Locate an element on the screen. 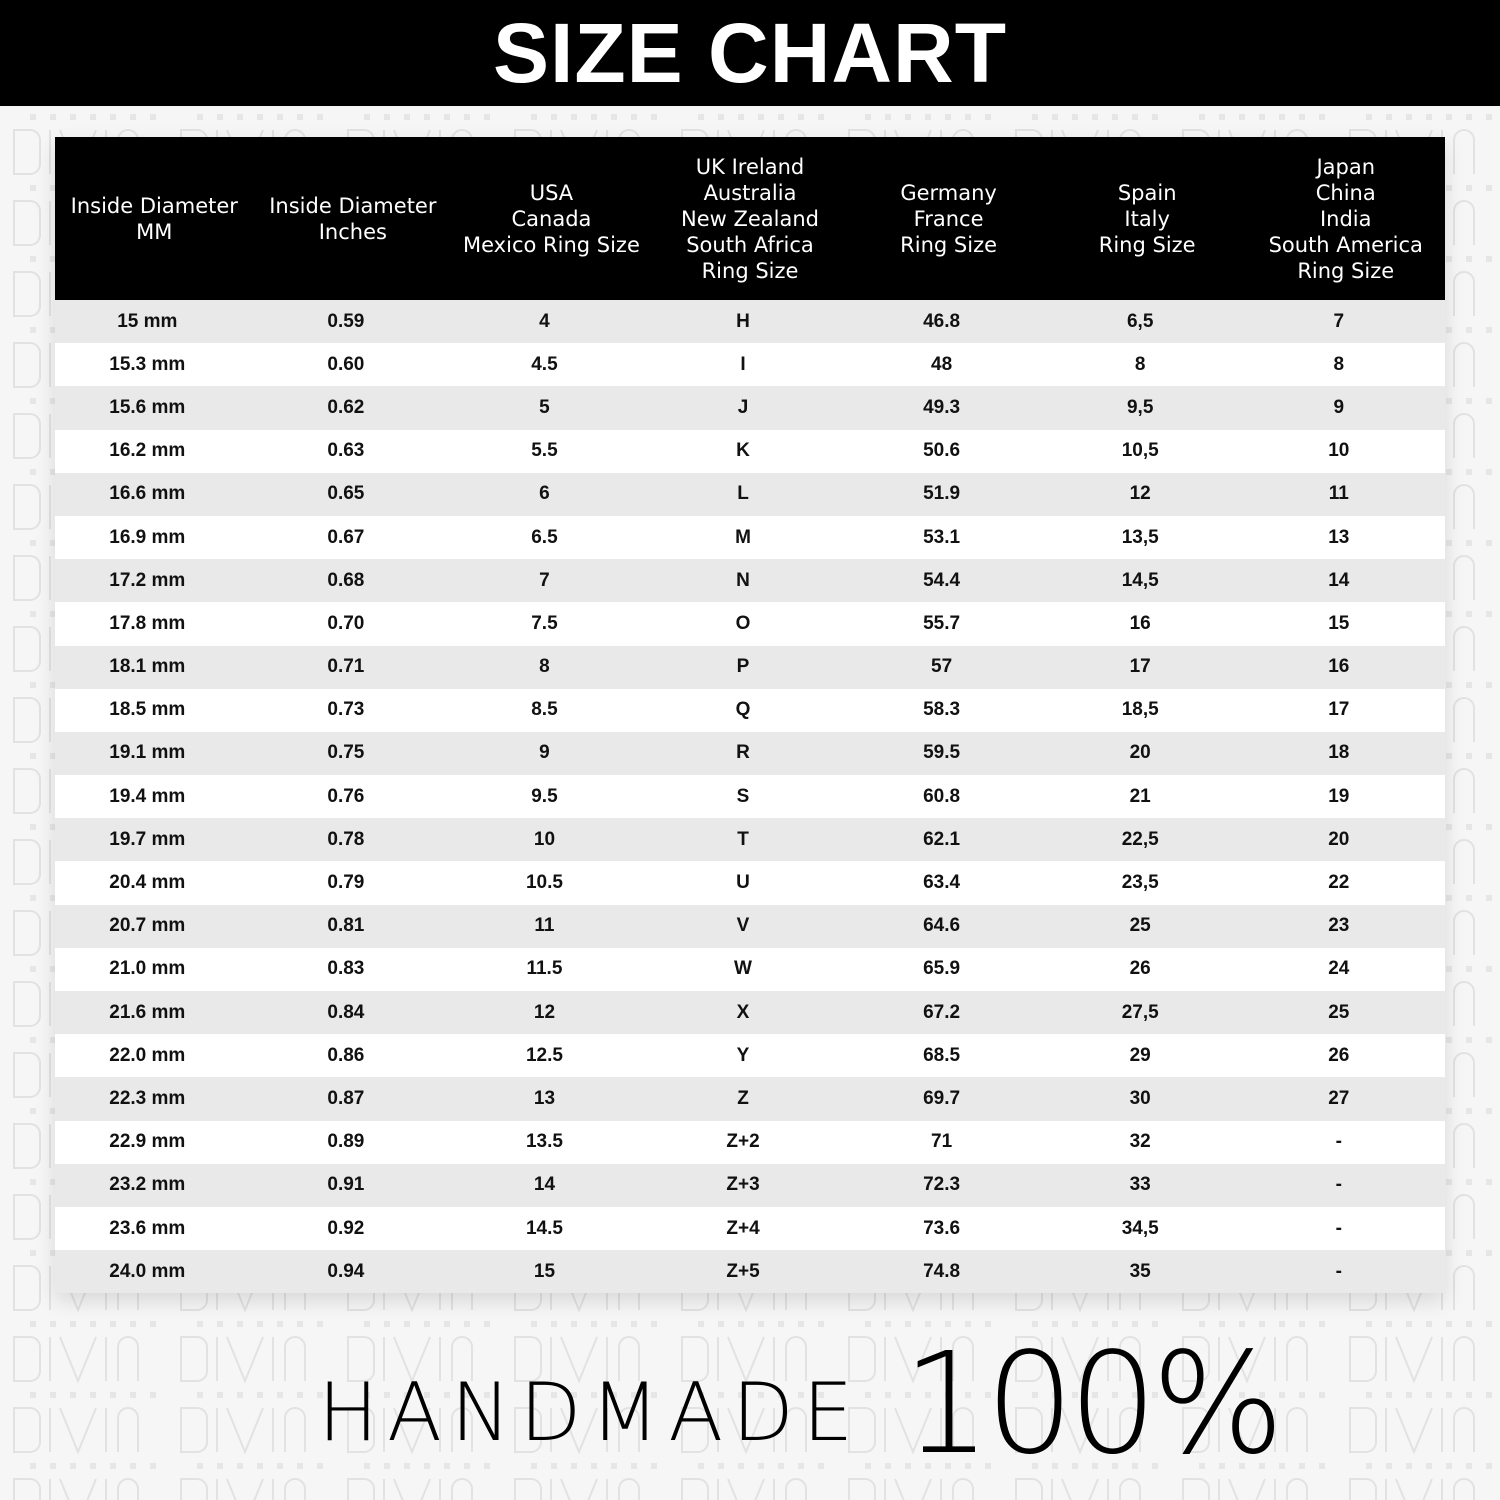 The image size is (1500, 1500). table-cell: Z+5 is located at coordinates (743, 1271).